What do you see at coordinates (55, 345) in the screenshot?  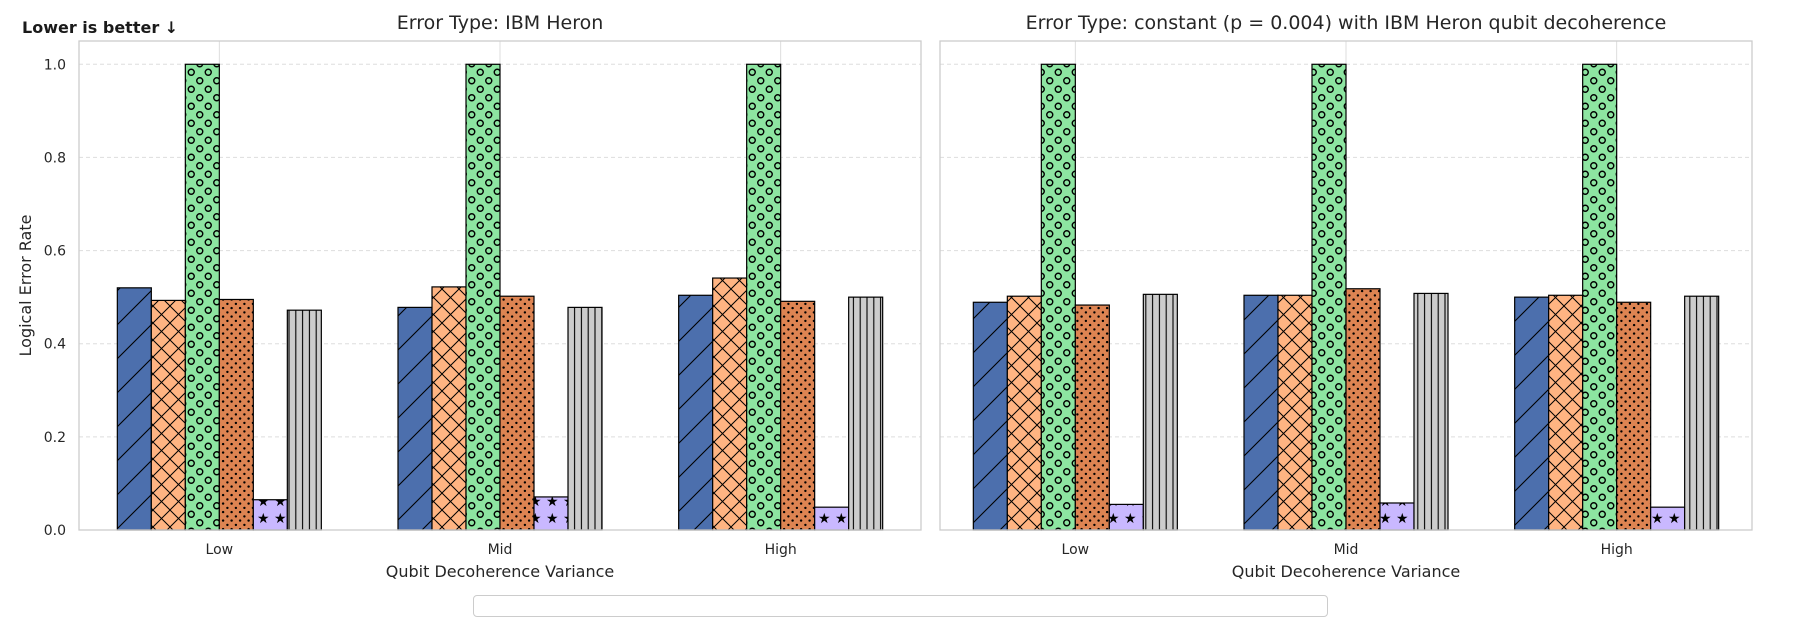 I see `y-tick-label: 0.4` at bounding box center [55, 345].